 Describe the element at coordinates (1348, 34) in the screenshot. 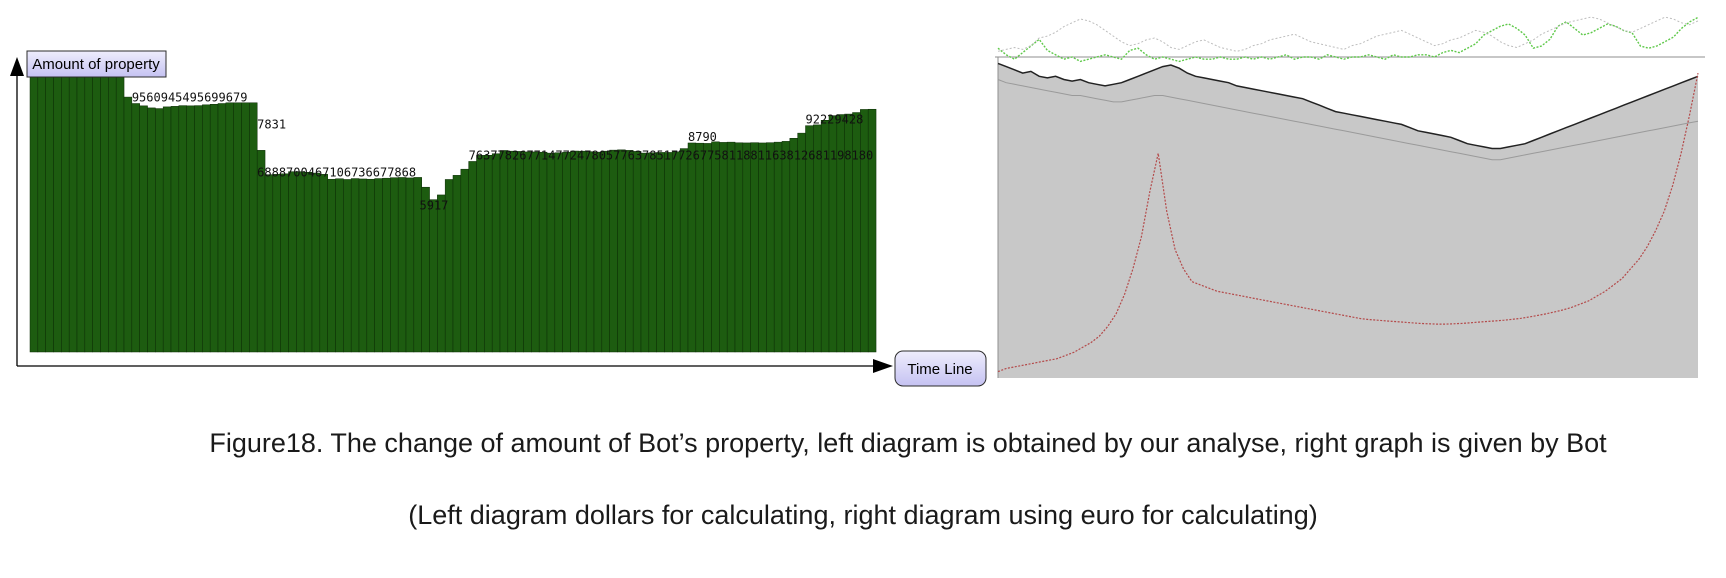

I see `light-gray-top-line` at that location.